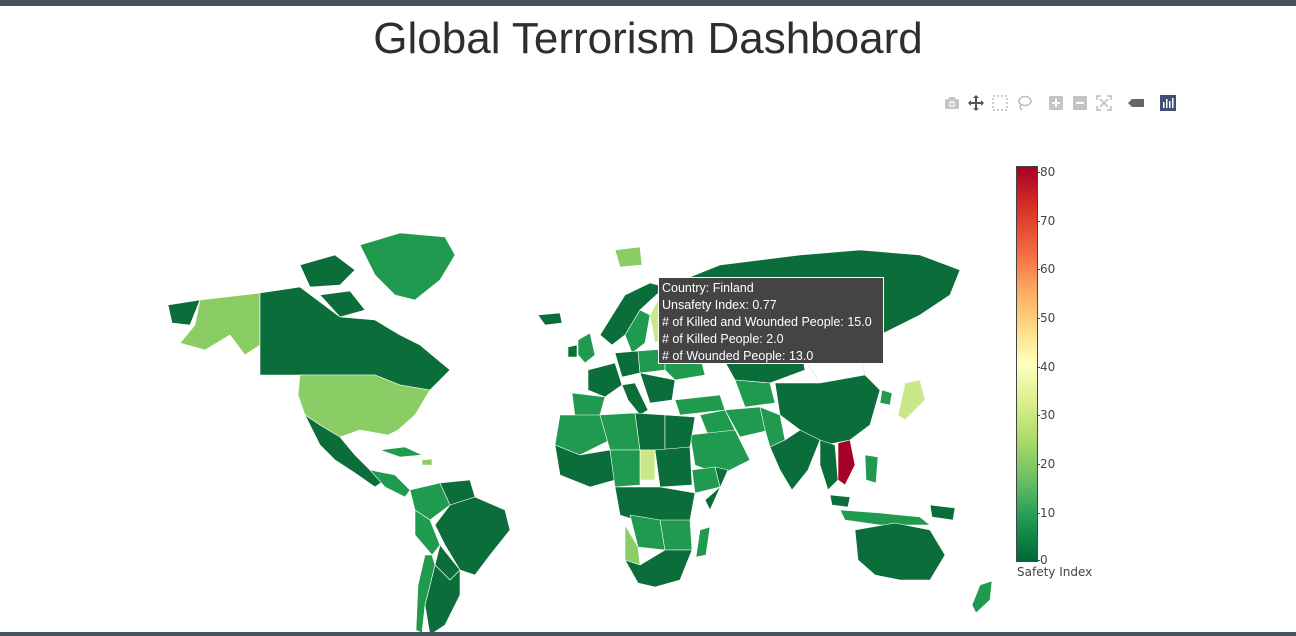  I want to click on camera-icon, so click(952, 103).